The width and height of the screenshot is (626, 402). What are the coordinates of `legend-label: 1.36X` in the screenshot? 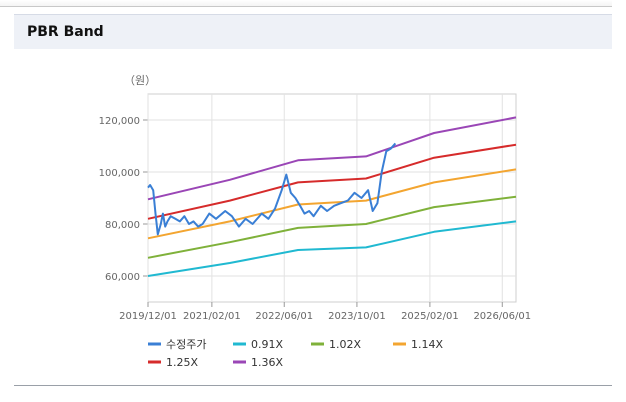 It's located at (267, 362).